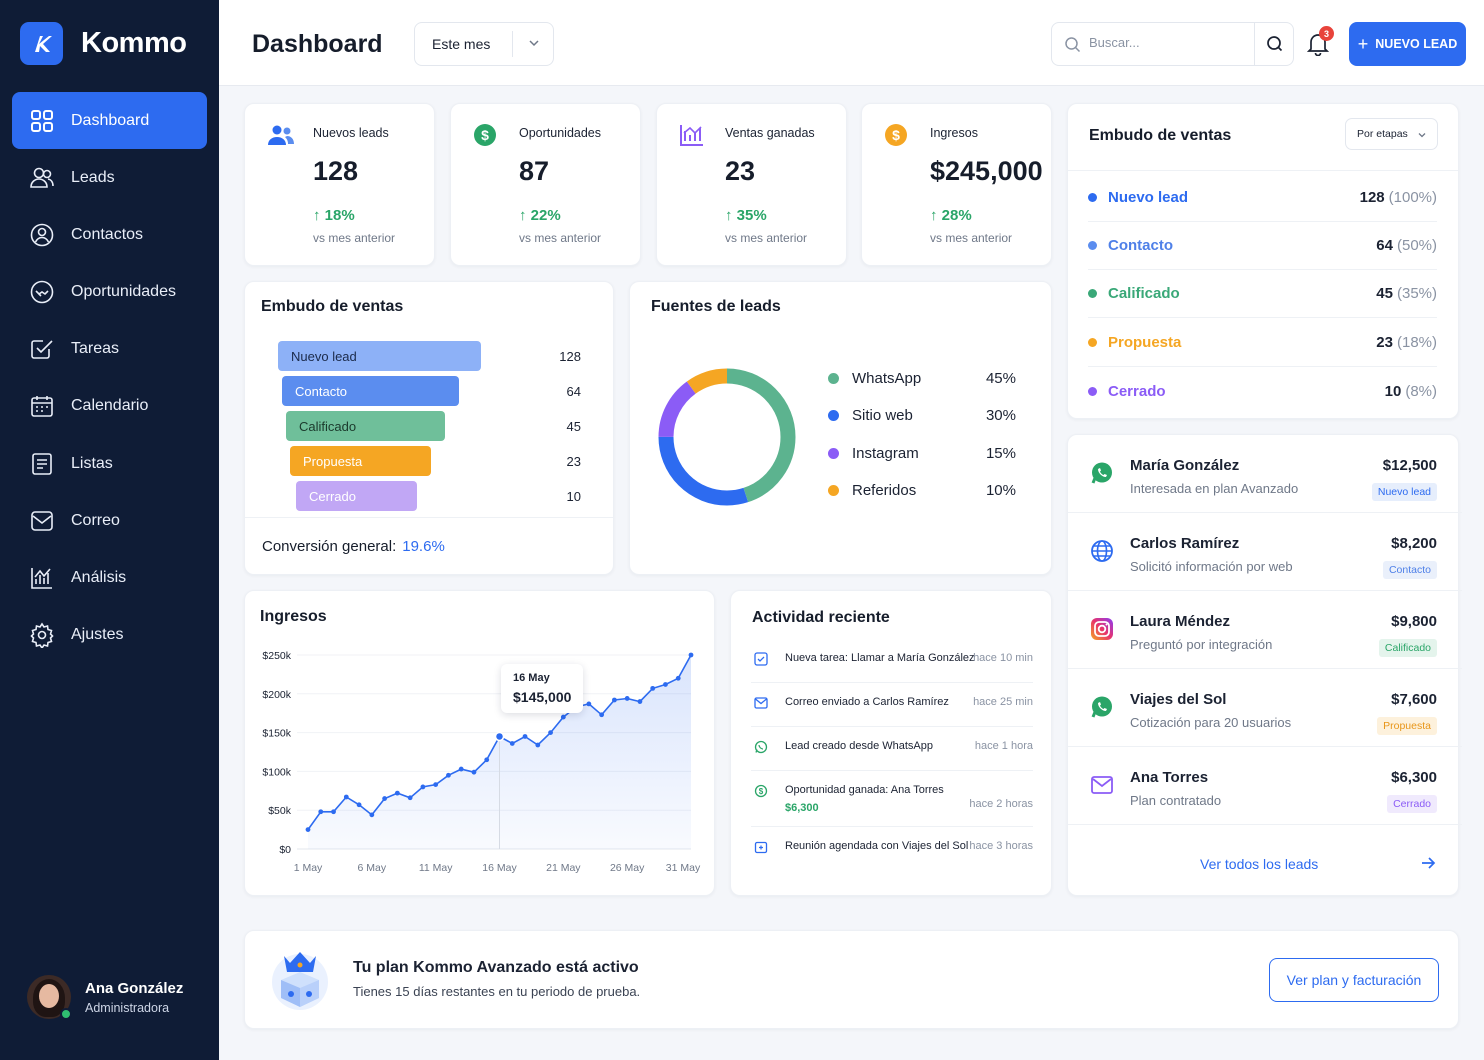  Describe the element at coordinates (627, 868) in the screenshot. I see `x-tick-label: 26 May` at that location.